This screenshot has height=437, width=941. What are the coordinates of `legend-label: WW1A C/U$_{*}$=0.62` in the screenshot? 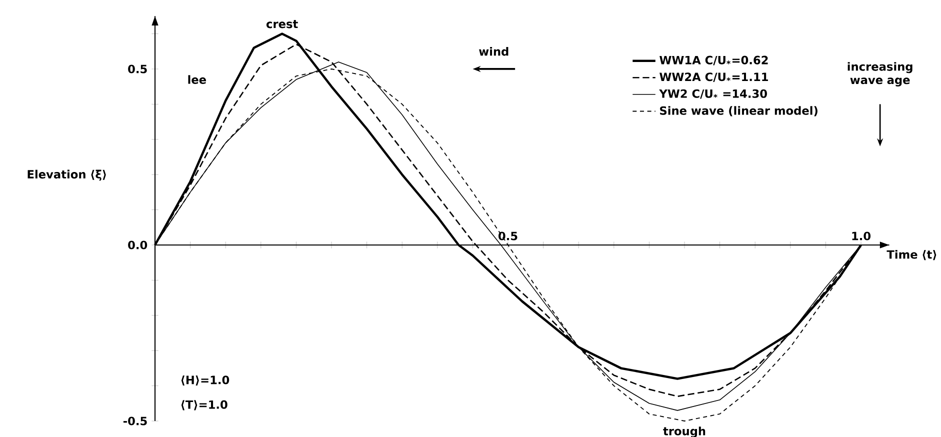 It's located at (714, 61).